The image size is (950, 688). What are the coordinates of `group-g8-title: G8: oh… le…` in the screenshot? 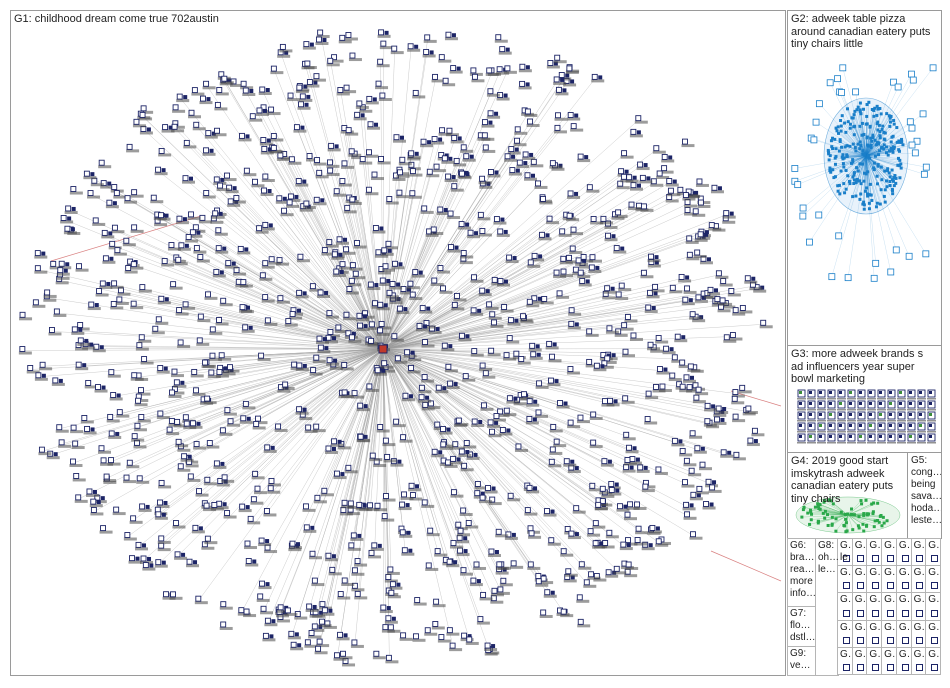 It's located at (828, 557).